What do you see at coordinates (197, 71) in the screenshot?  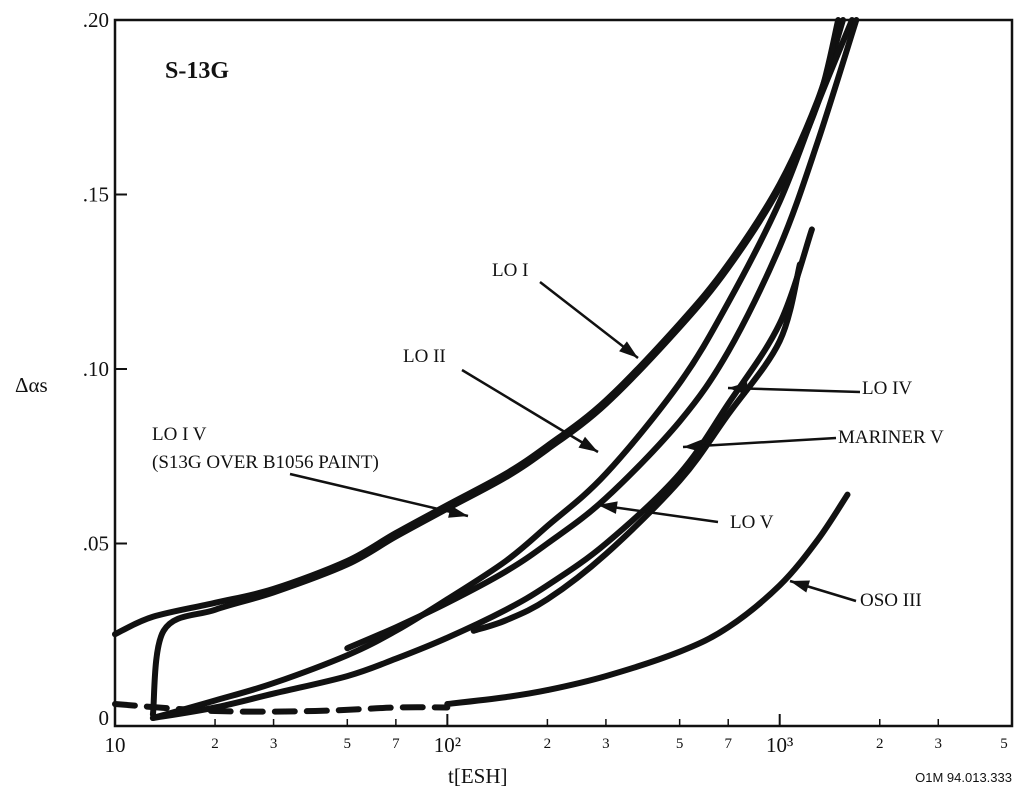 I see `chart-title: S-13G` at bounding box center [197, 71].